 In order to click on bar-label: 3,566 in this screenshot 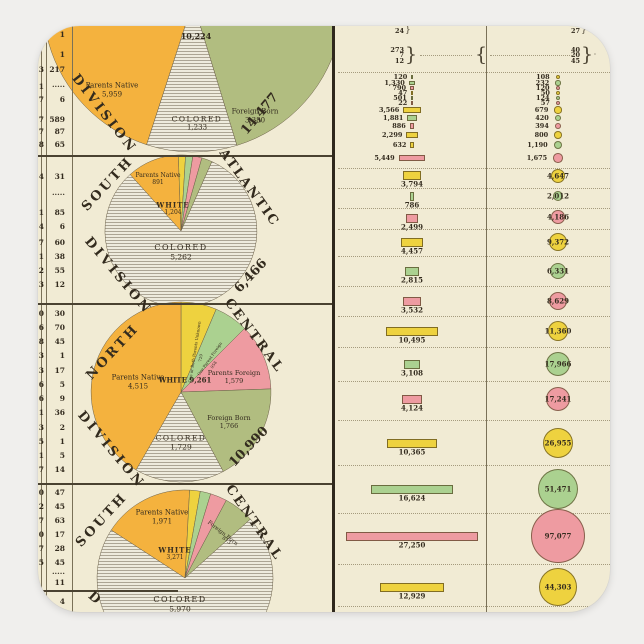, I will do `click(389, 109)`.